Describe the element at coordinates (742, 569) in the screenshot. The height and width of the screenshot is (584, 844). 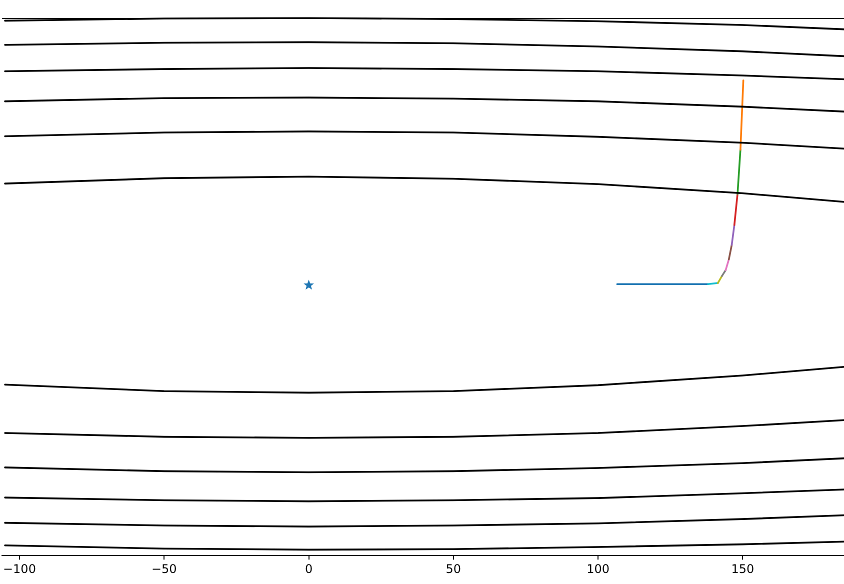
I see `x-tick-label: 150` at that location.